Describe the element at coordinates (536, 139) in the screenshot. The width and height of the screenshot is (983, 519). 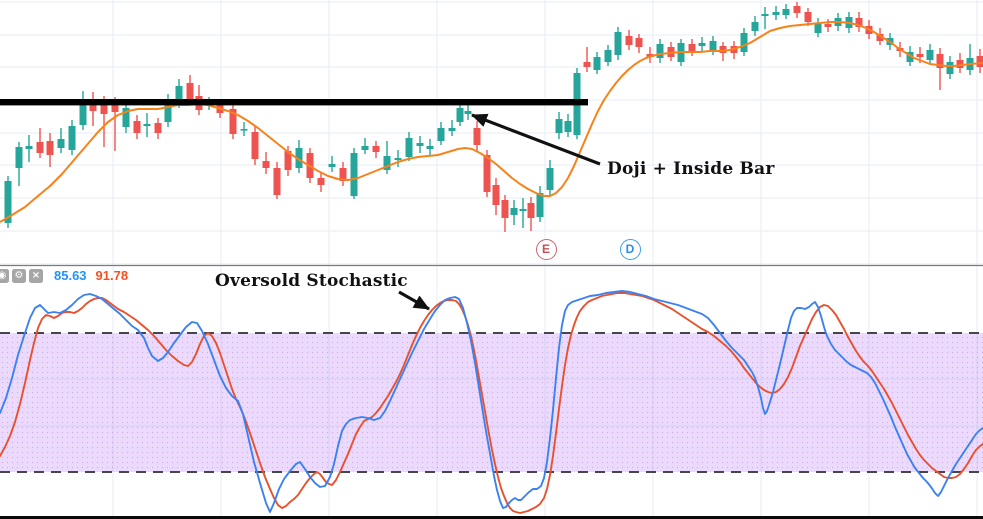
I see `doji-arrow` at that location.